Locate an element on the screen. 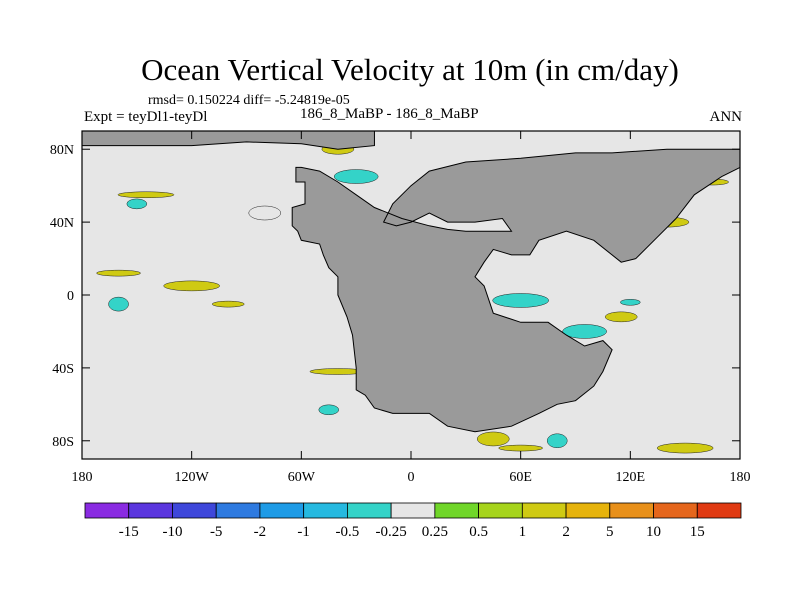 The image size is (800, 600). stats-text: rmsd= 0.150224 diff= -5.24819e-05 is located at coordinates (249, 100).